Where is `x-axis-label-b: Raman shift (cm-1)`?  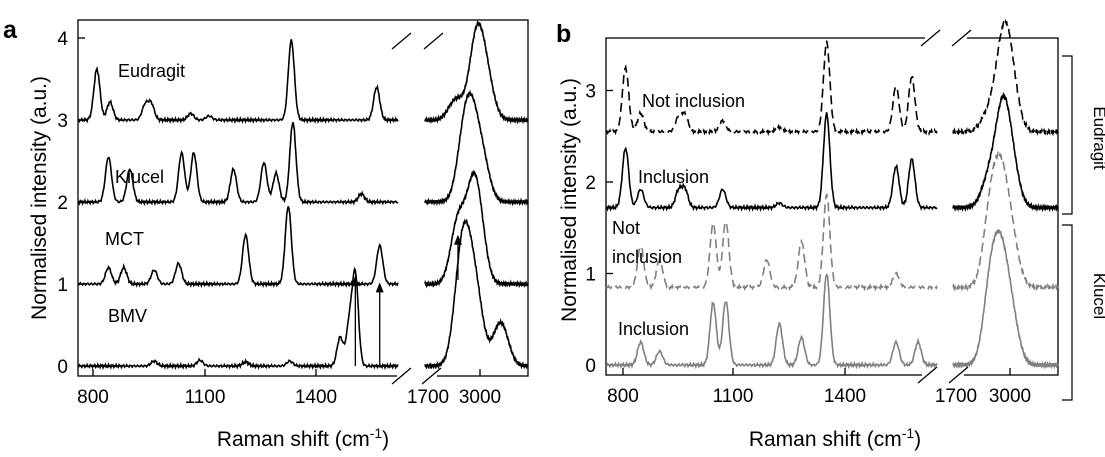 x-axis-label-b: Raman shift (cm-1) is located at coordinates (835, 438).